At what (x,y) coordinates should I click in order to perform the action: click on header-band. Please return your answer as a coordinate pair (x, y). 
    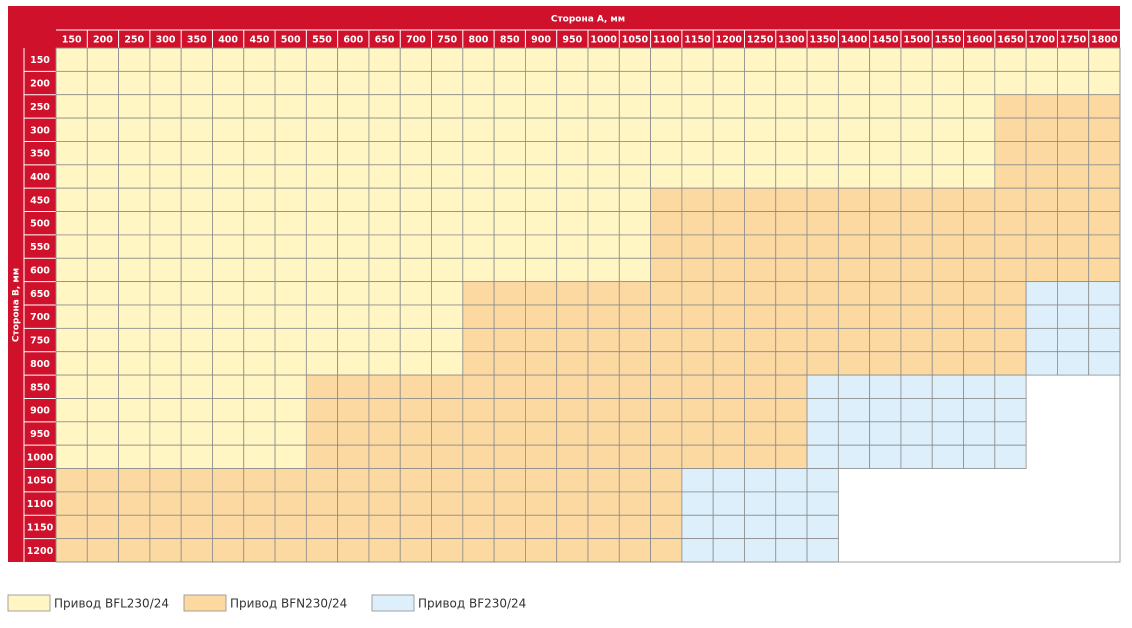
    Looking at the image, I should click on (564, 27).